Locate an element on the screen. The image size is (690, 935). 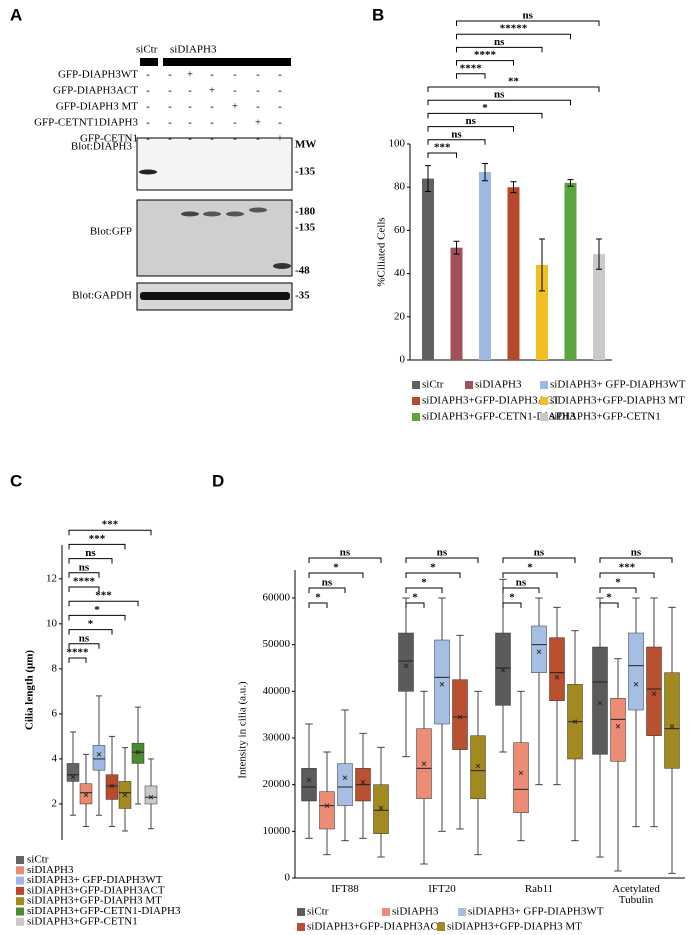
significance-label: ***** is located at coordinates (514, 29).